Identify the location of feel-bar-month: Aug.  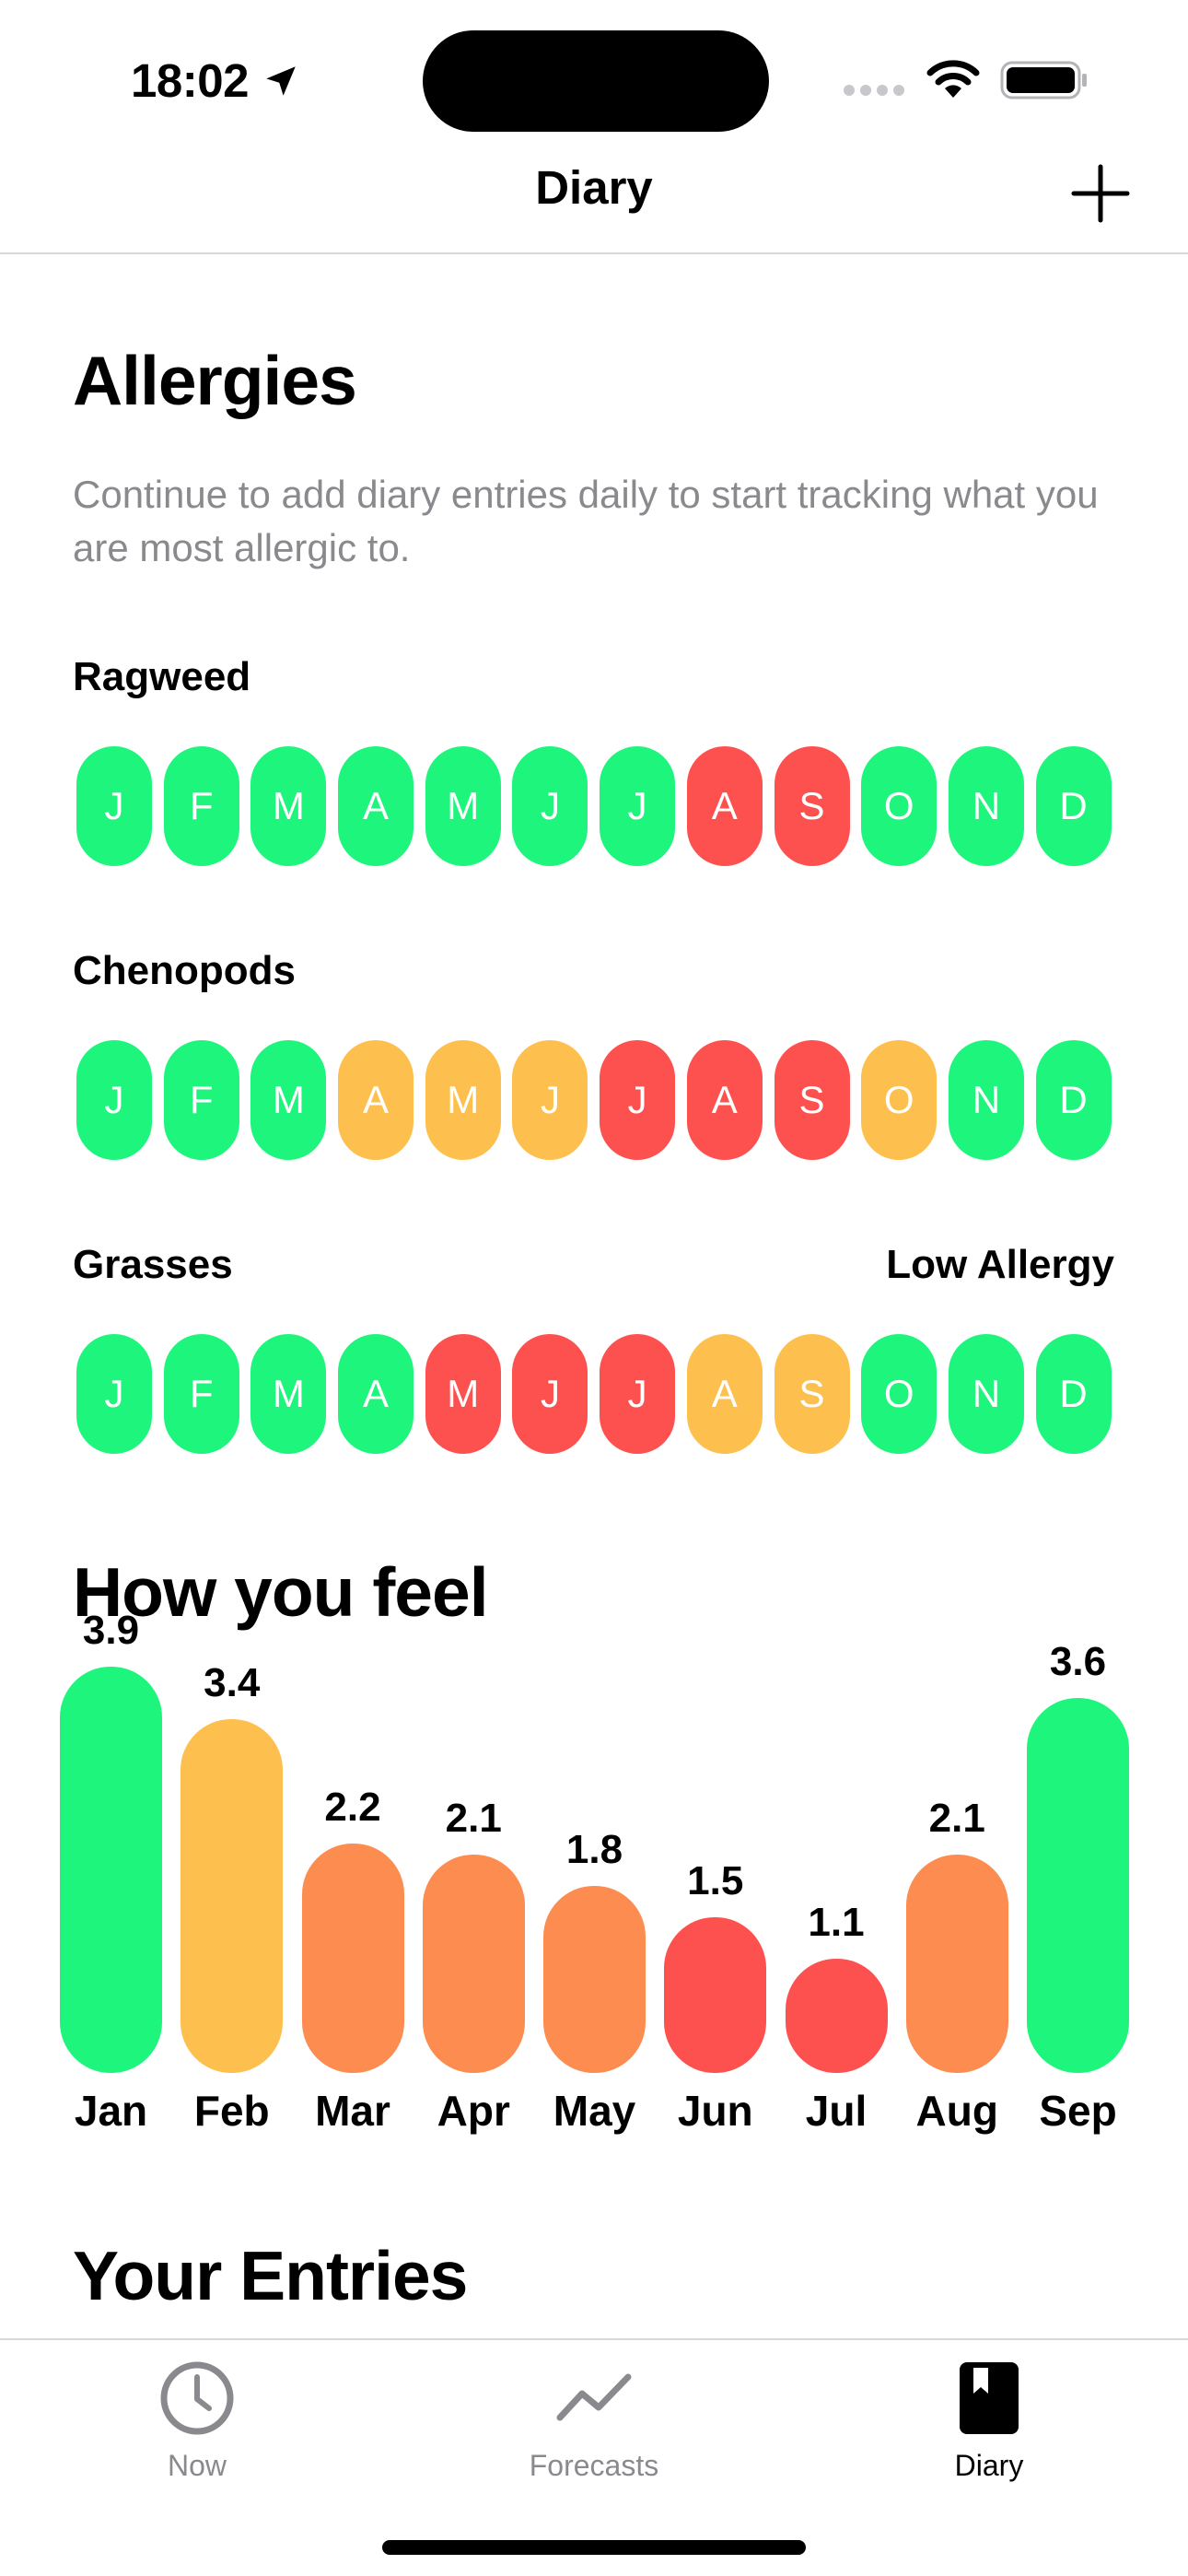
(956, 2111).